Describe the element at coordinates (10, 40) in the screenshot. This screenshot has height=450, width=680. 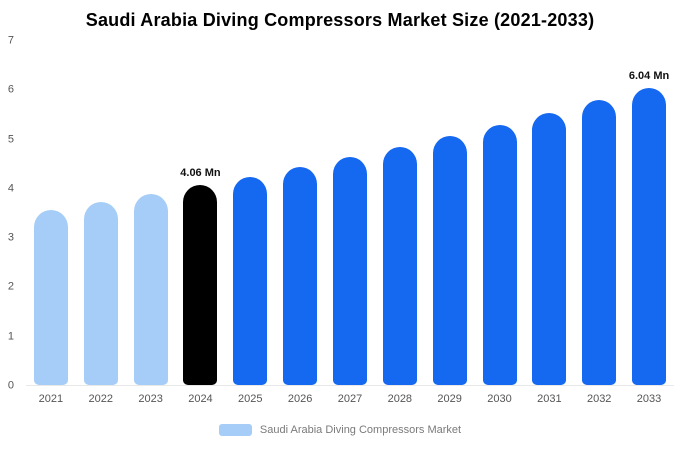
I see `y-axis-tick-label: 7` at that location.